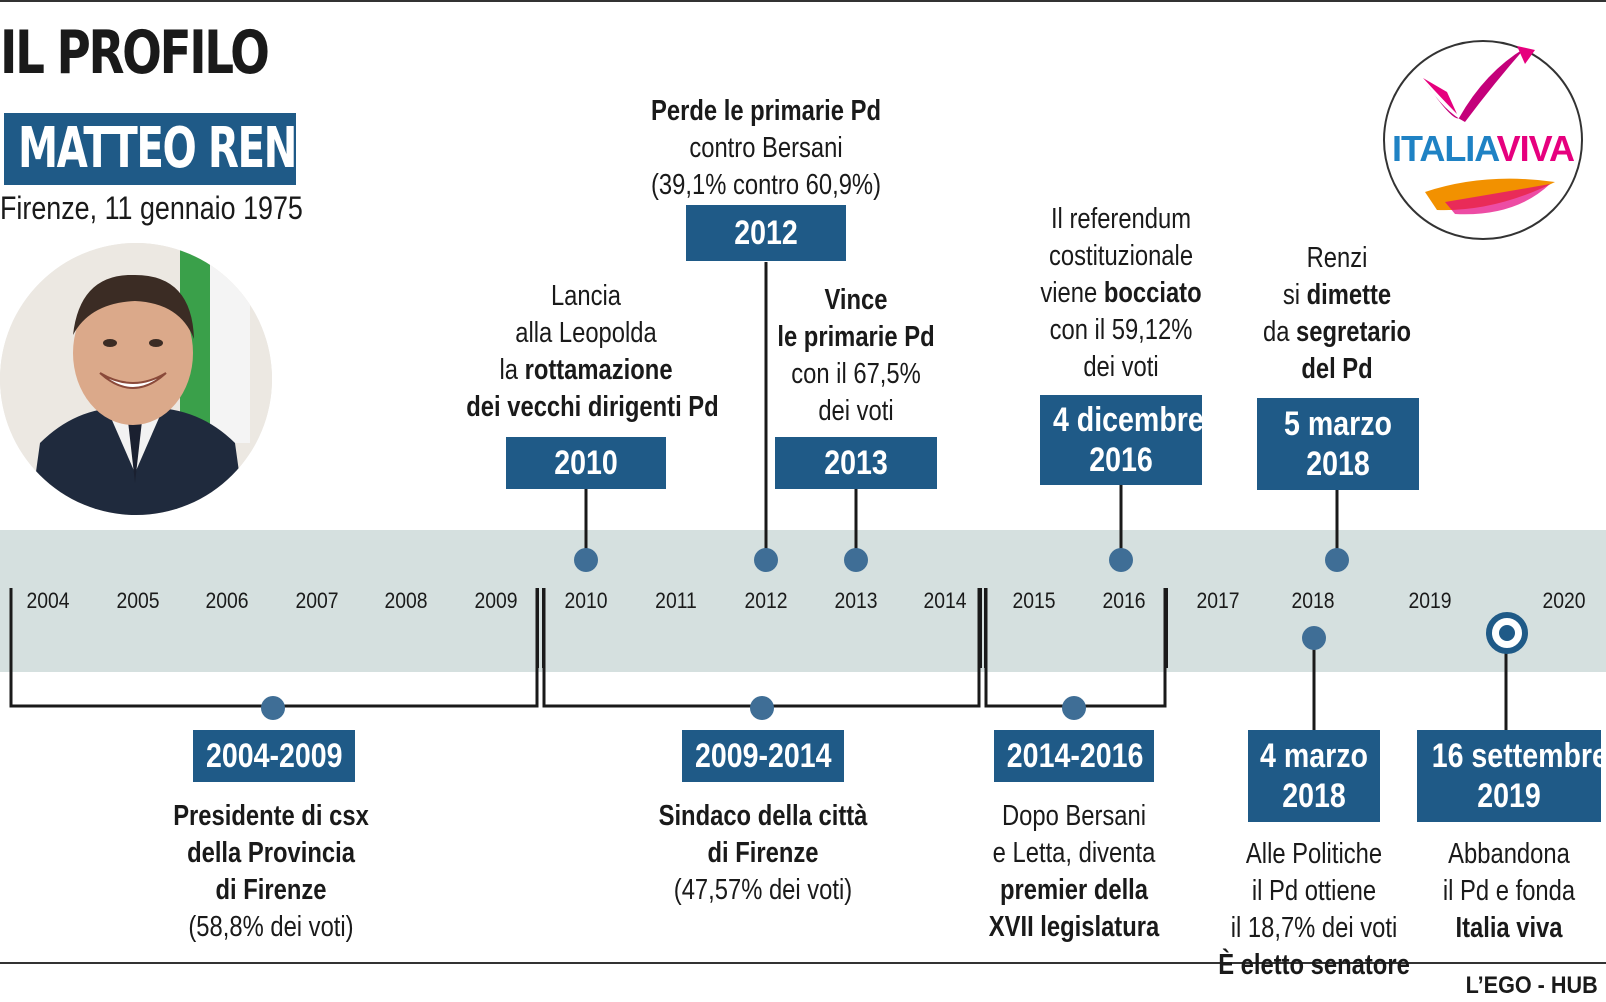 This screenshot has width=1606, height=1002. Describe the element at coordinates (676, 600) in the screenshot. I see `year-label: 2011` at that location.